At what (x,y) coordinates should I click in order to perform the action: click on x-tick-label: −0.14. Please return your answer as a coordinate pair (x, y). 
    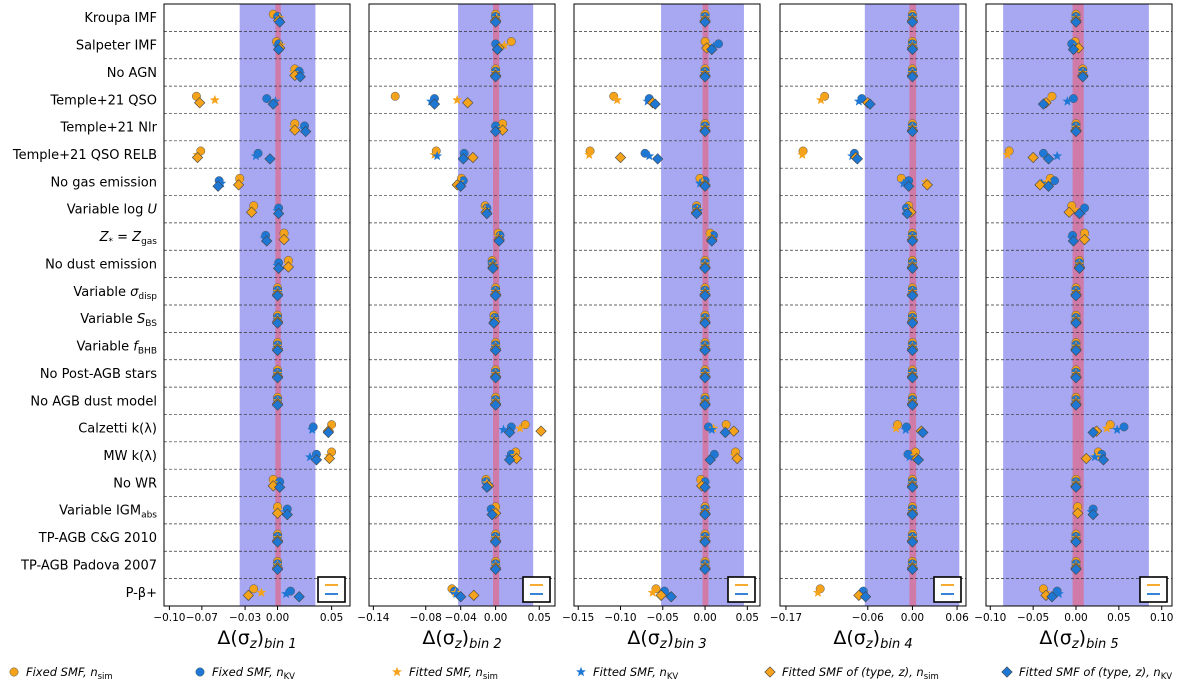
    Looking at the image, I should click on (373, 618).